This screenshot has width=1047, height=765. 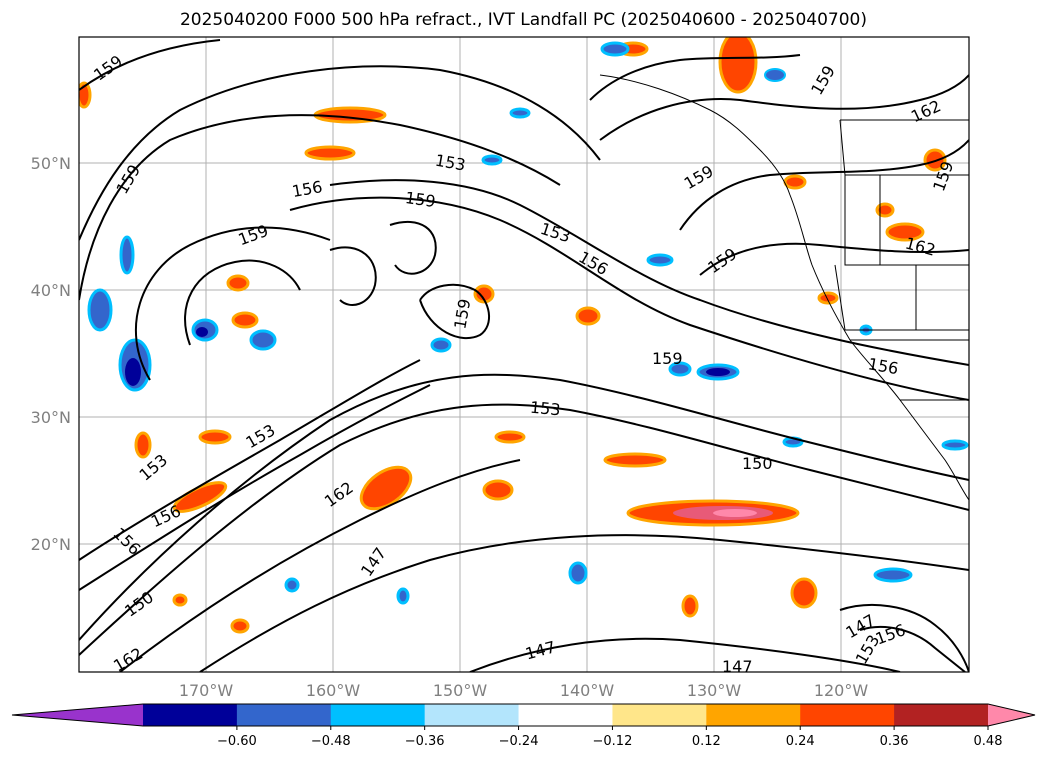 I want to click on colorbar-extend-low, so click(x=77, y=715).